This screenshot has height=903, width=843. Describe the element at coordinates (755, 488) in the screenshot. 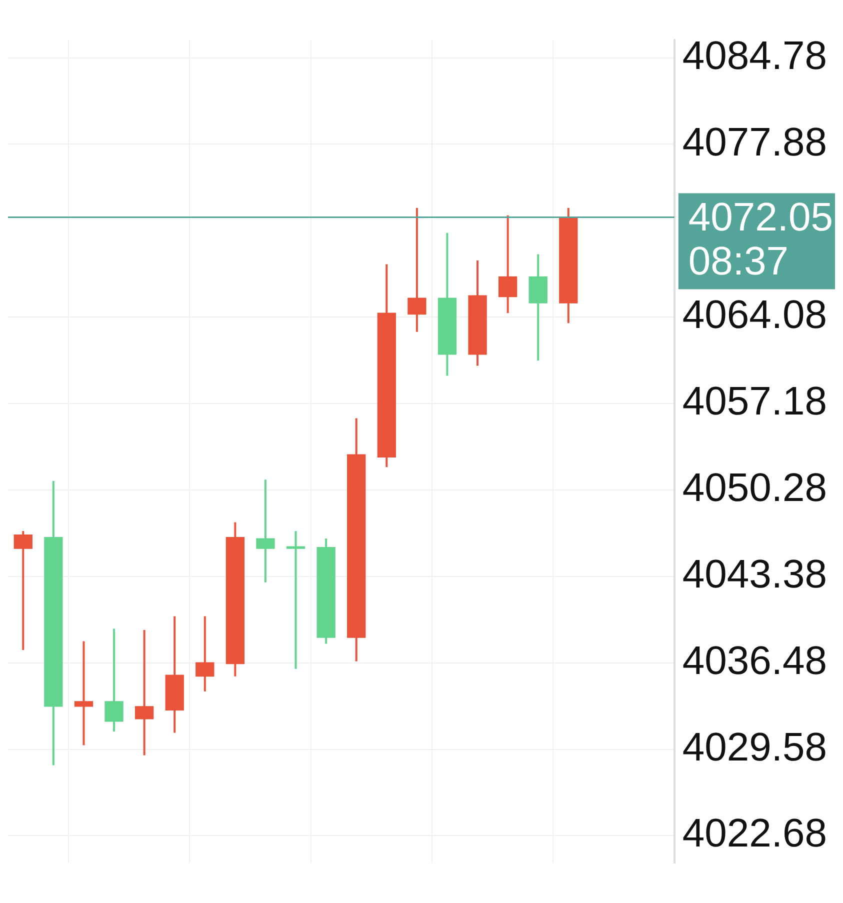

I see `y-tick-label: 4050.28` at that location.